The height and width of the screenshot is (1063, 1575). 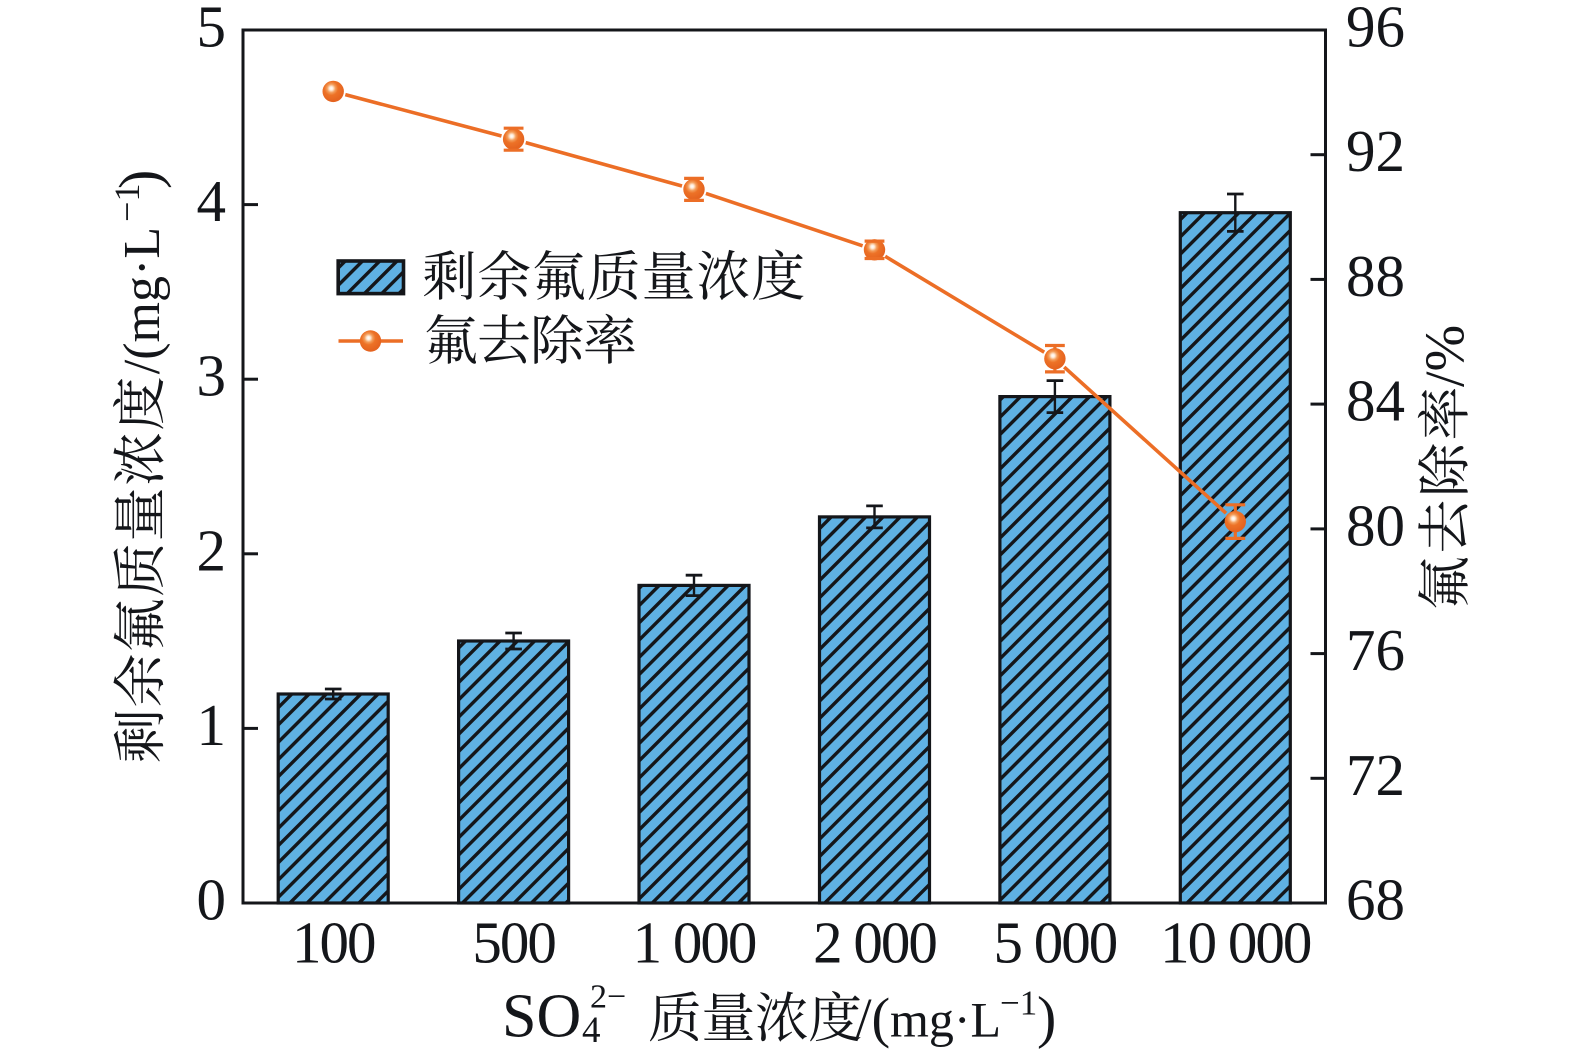 I want to click on svg-text: 2−, so click(x=608, y=996).